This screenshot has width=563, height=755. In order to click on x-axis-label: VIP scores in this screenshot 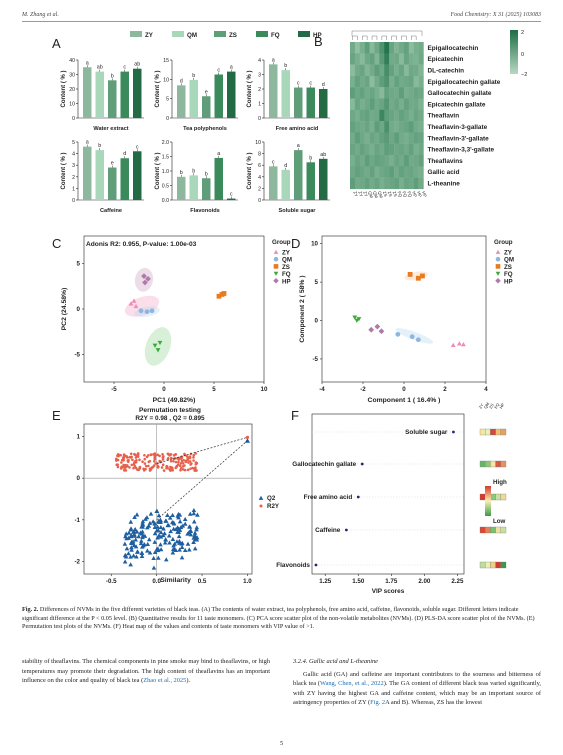, I will do `click(388, 591)`.